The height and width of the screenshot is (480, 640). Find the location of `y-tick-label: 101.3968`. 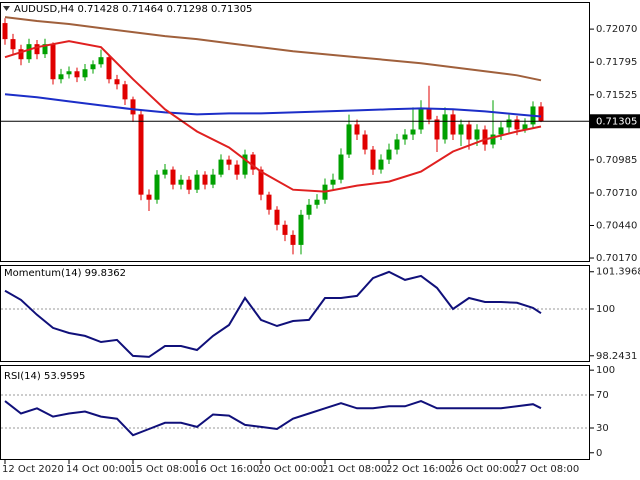

y-tick-label: 101.3968 is located at coordinates (618, 272).